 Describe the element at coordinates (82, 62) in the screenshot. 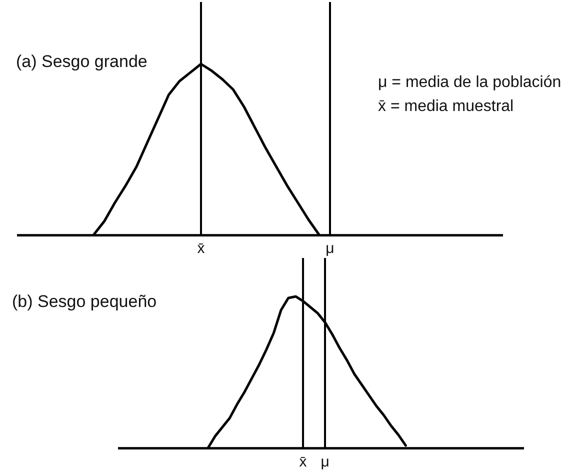

I see `chart-title: (a) Sesgo grande` at that location.